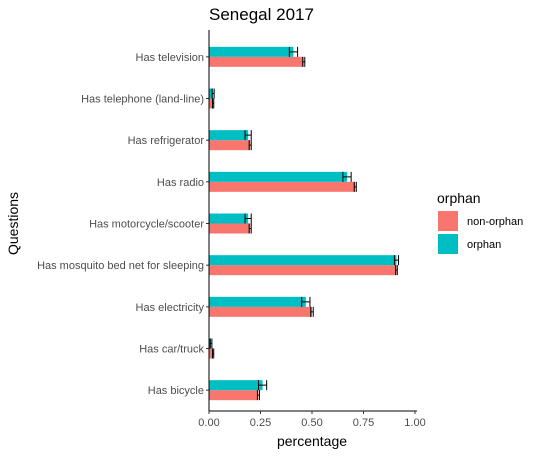  What do you see at coordinates (484, 245) in the screenshot?
I see `legend-label: orphan` at bounding box center [484, 245].